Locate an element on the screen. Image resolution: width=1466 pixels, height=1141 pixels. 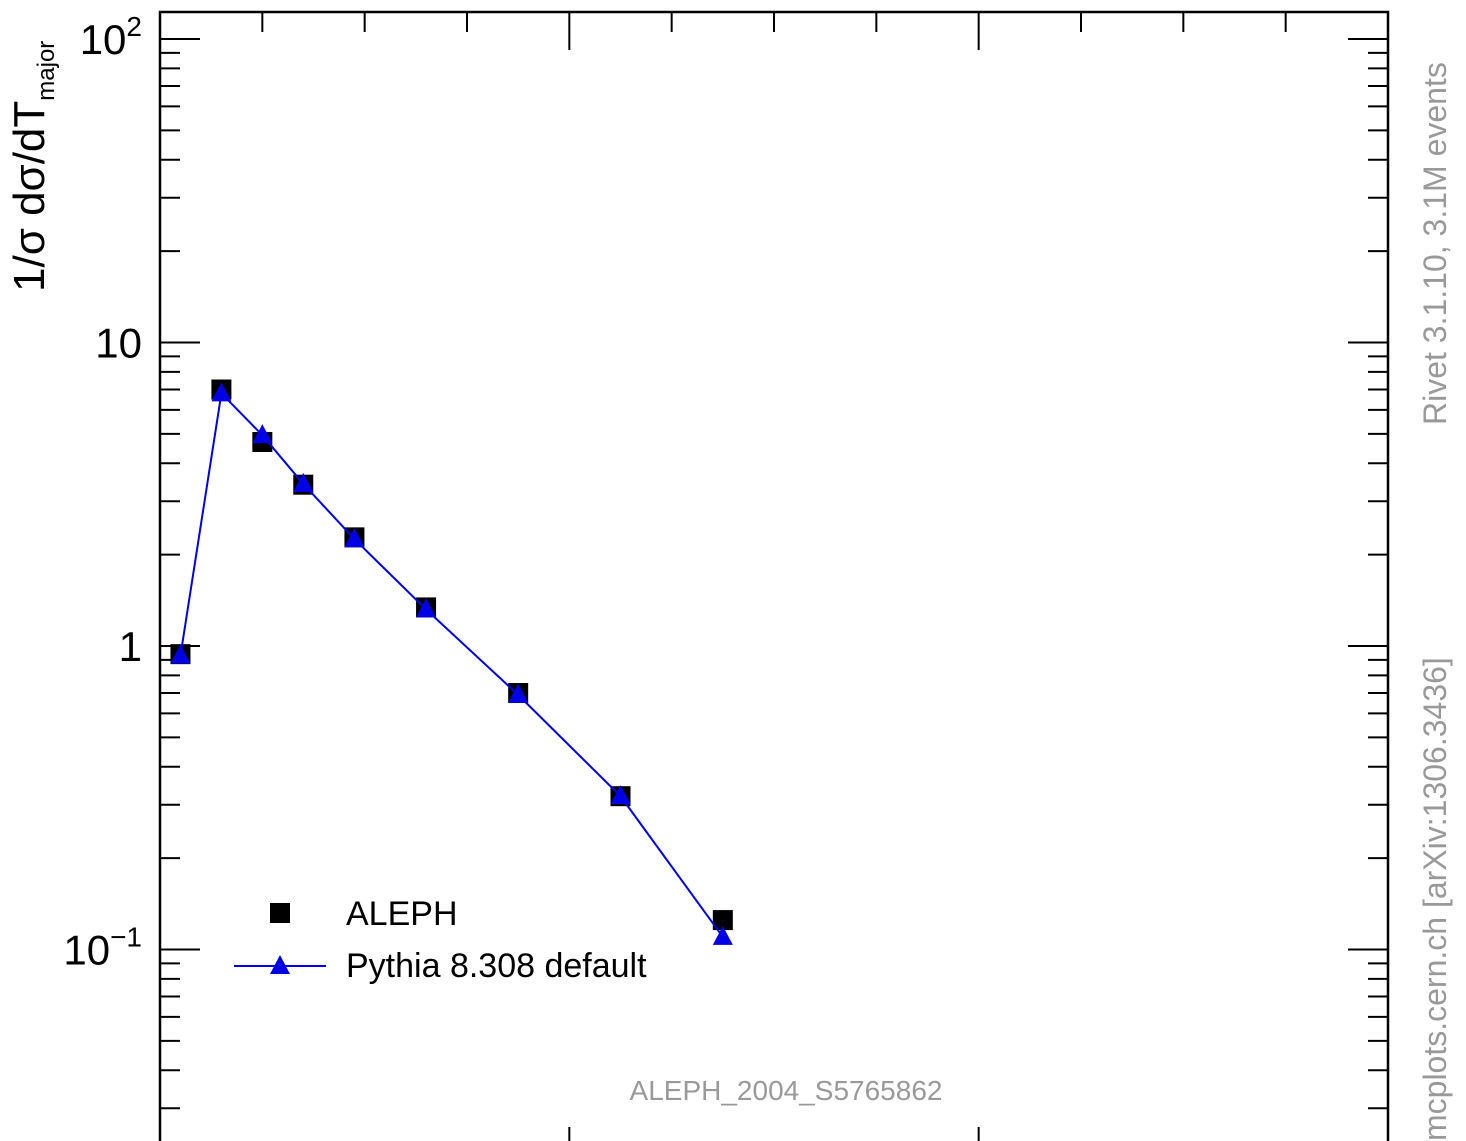
y-tick-label-10: 10 is located at coordinates (118, 343).